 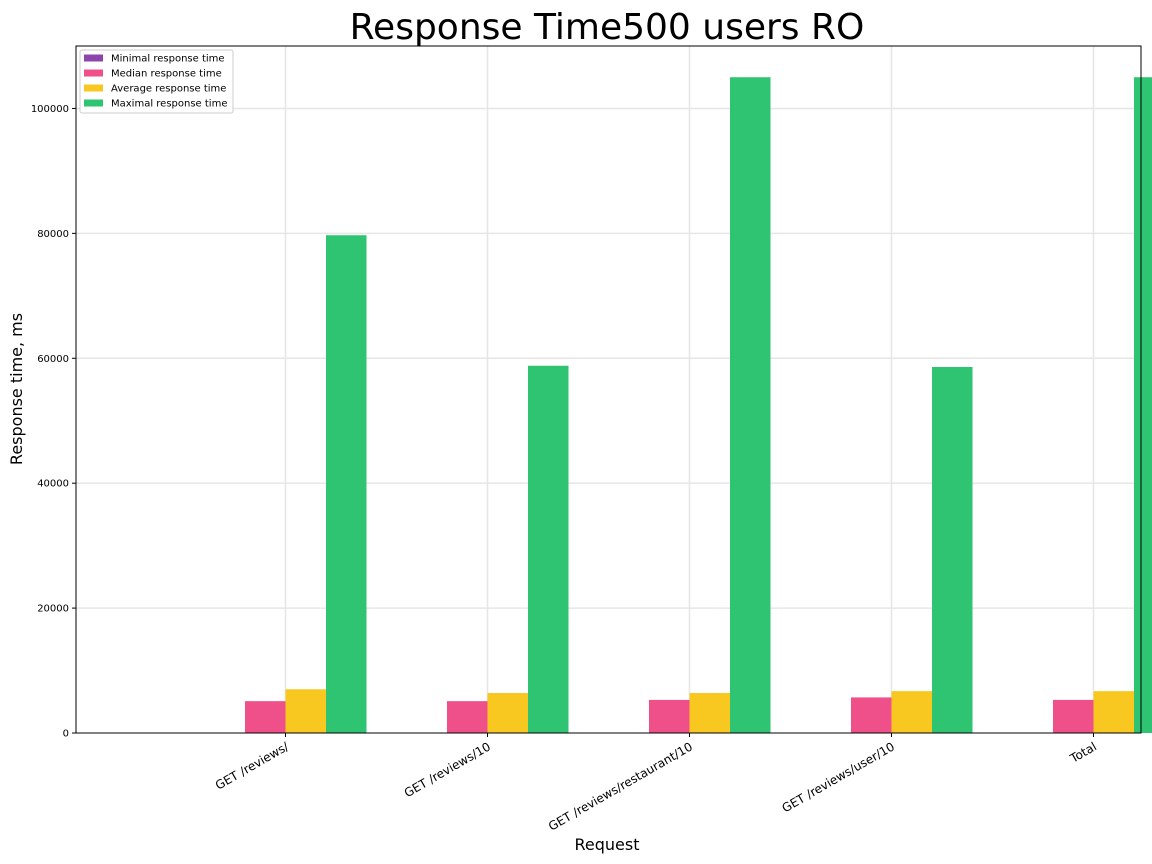 What do you see at coordinates (50, 109) in the screenshot?
I see `y-tick-label: 100000` at bounding box center [50, 109].